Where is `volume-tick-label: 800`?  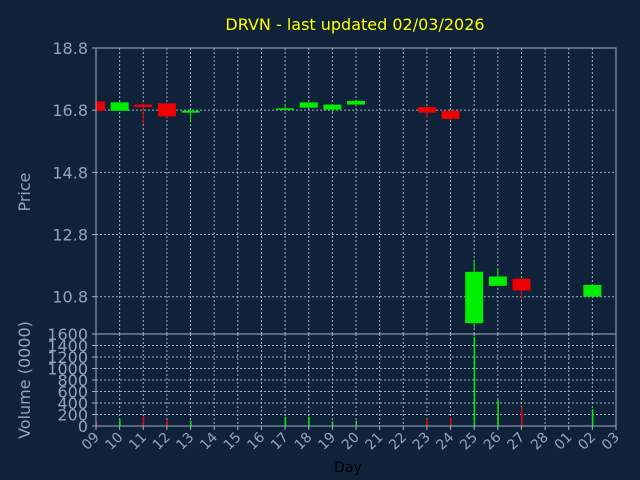
volume-tick-label: 800 is located at coordinates (72, 380).